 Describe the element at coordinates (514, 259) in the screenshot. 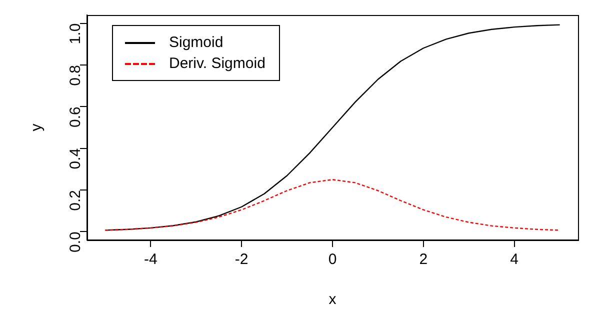

I see `x-tick-label: 4` at that location.